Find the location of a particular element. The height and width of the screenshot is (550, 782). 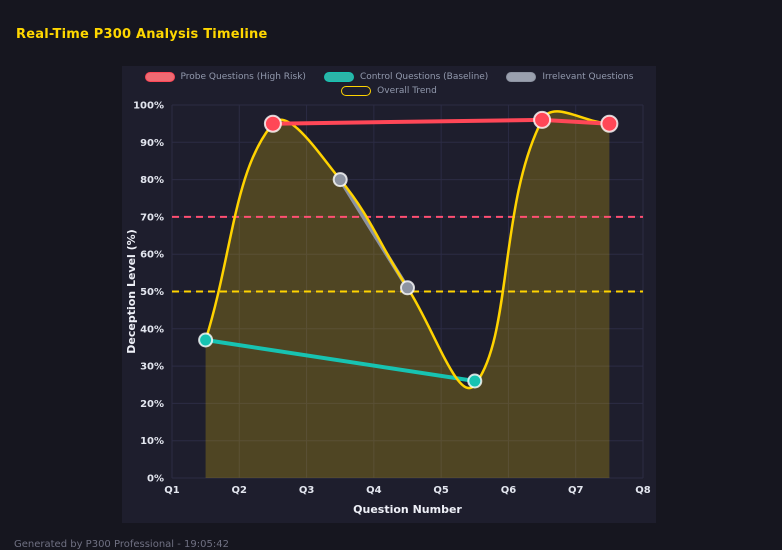

legend-item-irrelevant: Irrelevant Questions is located at coordinates (569, 77).